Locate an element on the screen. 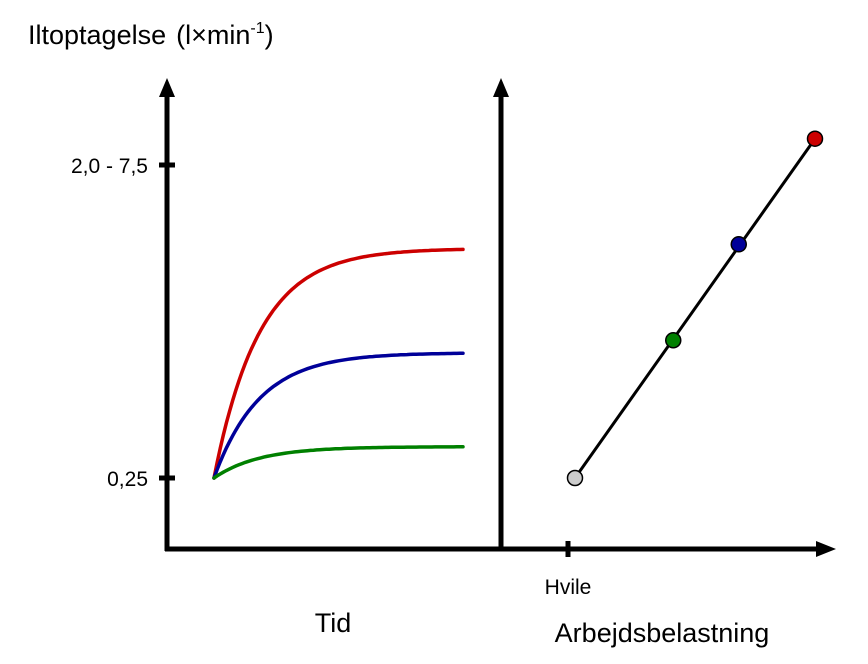 The height and width of the screenshot is (664, 868). x-tick-label-hvile: Hvile is located at coordinates (568, 587).